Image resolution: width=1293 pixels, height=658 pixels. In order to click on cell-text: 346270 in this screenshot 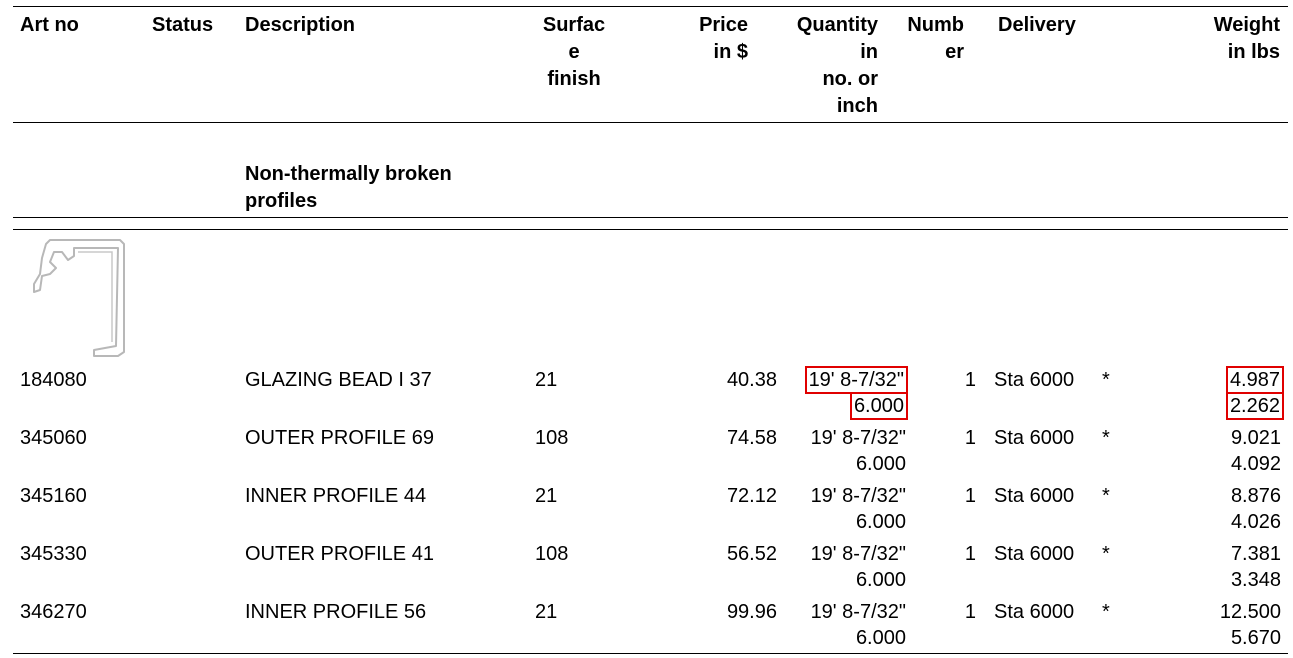, I will do `click(53, 612)`.